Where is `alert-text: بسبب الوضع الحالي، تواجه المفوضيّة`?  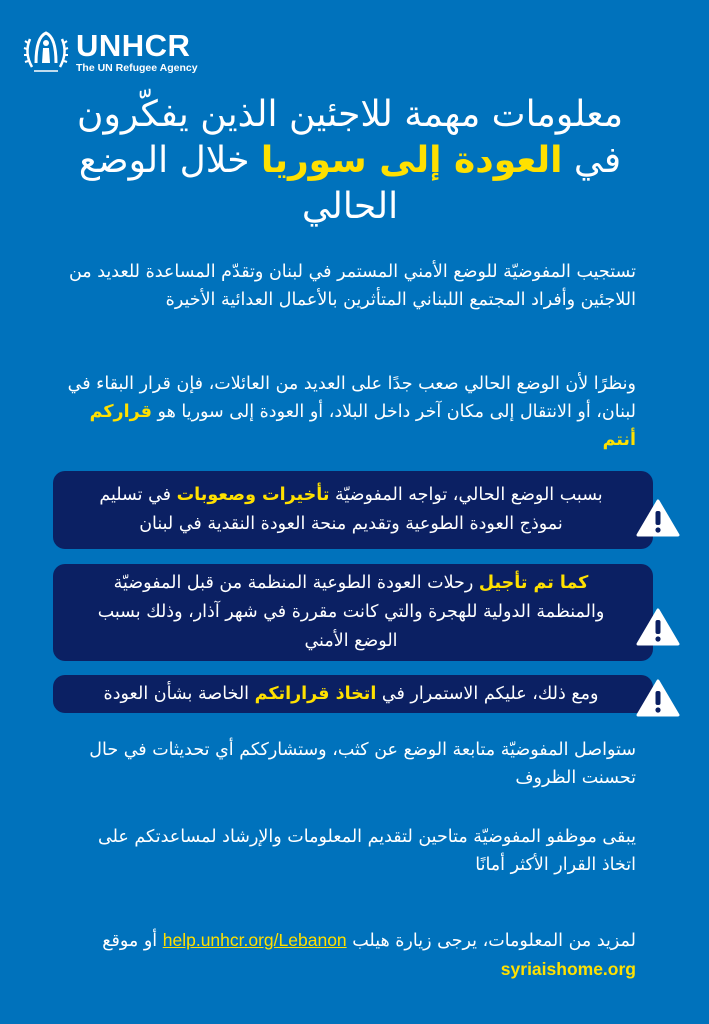 alert-text: بسبب الوضع الحالي، تواجه المفوضيّة is located at coordinates (466, 495).